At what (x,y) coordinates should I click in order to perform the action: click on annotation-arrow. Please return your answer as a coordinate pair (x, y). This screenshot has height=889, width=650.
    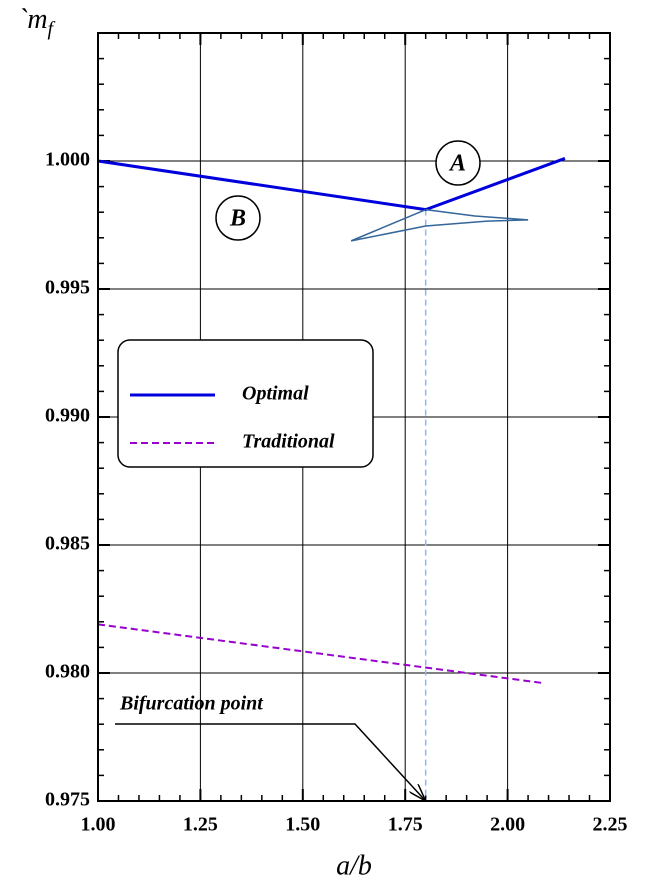
    Looking at the image, I should click on (270, 762).